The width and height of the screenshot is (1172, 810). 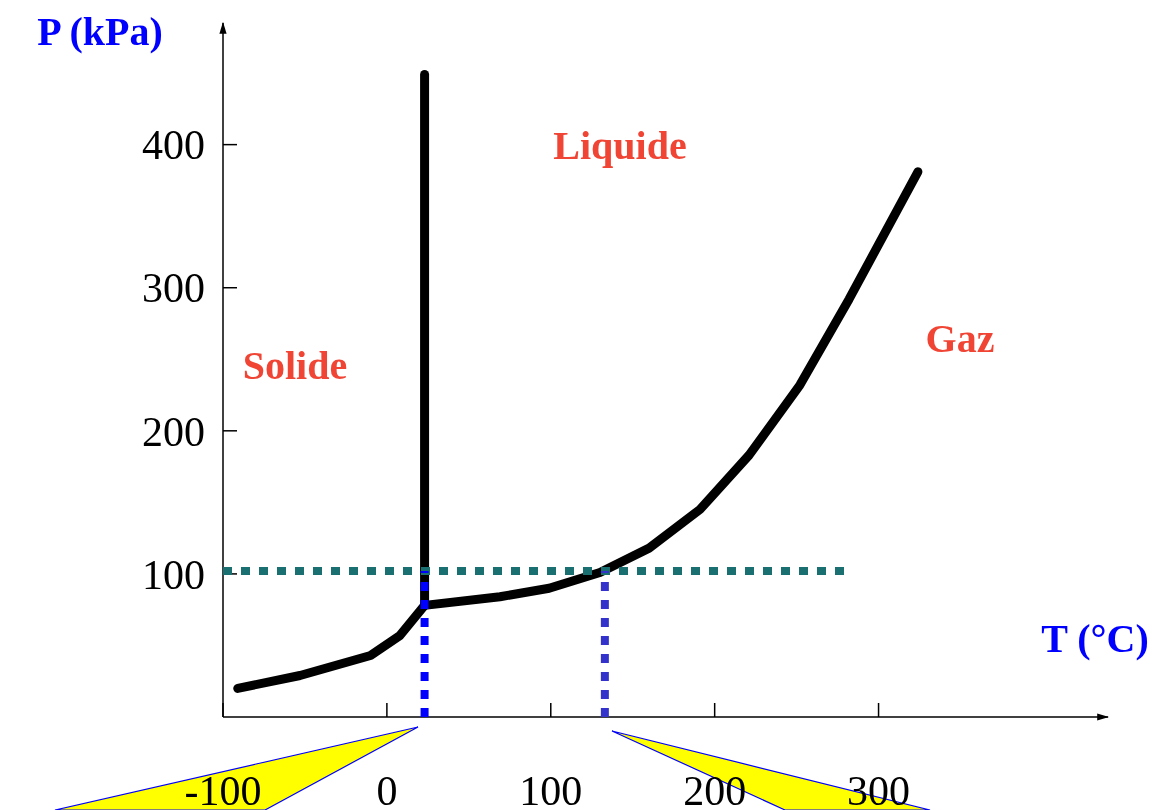 I want to click on annotation: Solide, so click(x=295, y=365).